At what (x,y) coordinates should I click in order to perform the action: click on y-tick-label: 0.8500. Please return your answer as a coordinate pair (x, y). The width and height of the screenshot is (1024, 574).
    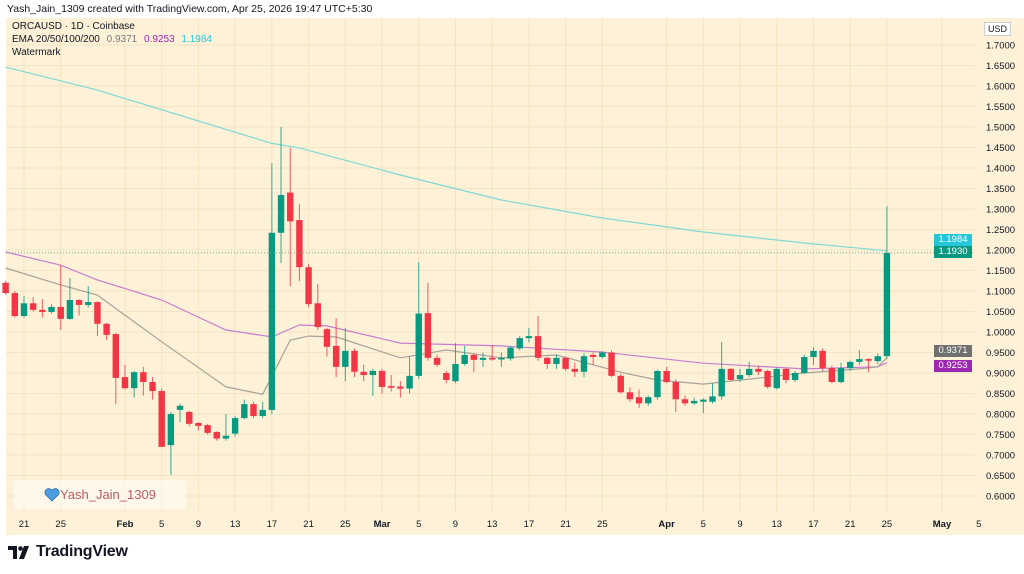
    Looking at the image, I should click on (1000, 394).